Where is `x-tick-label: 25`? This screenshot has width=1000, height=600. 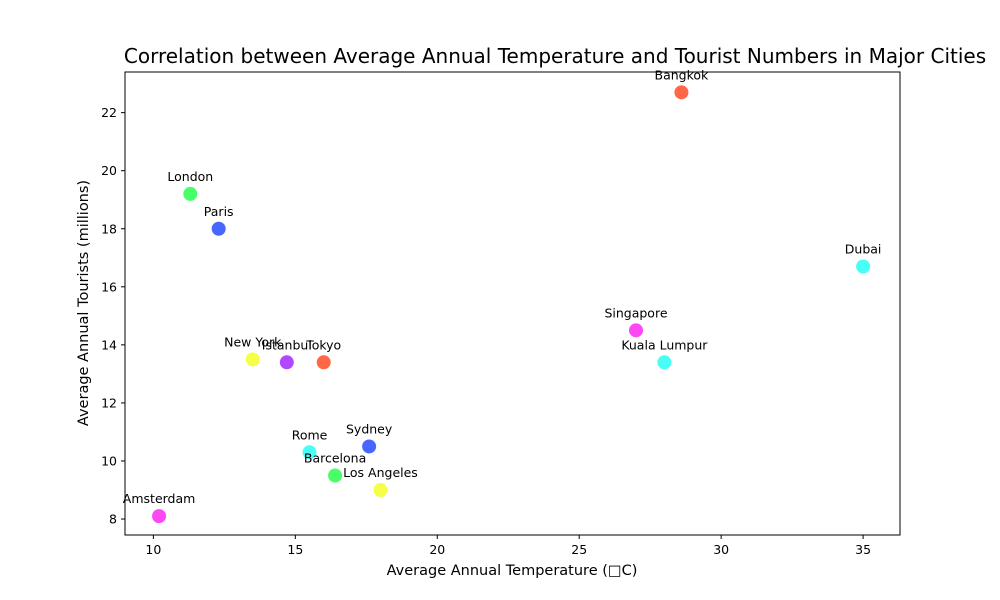
x-tick-label: 25 is located at coordinates (579, 549).